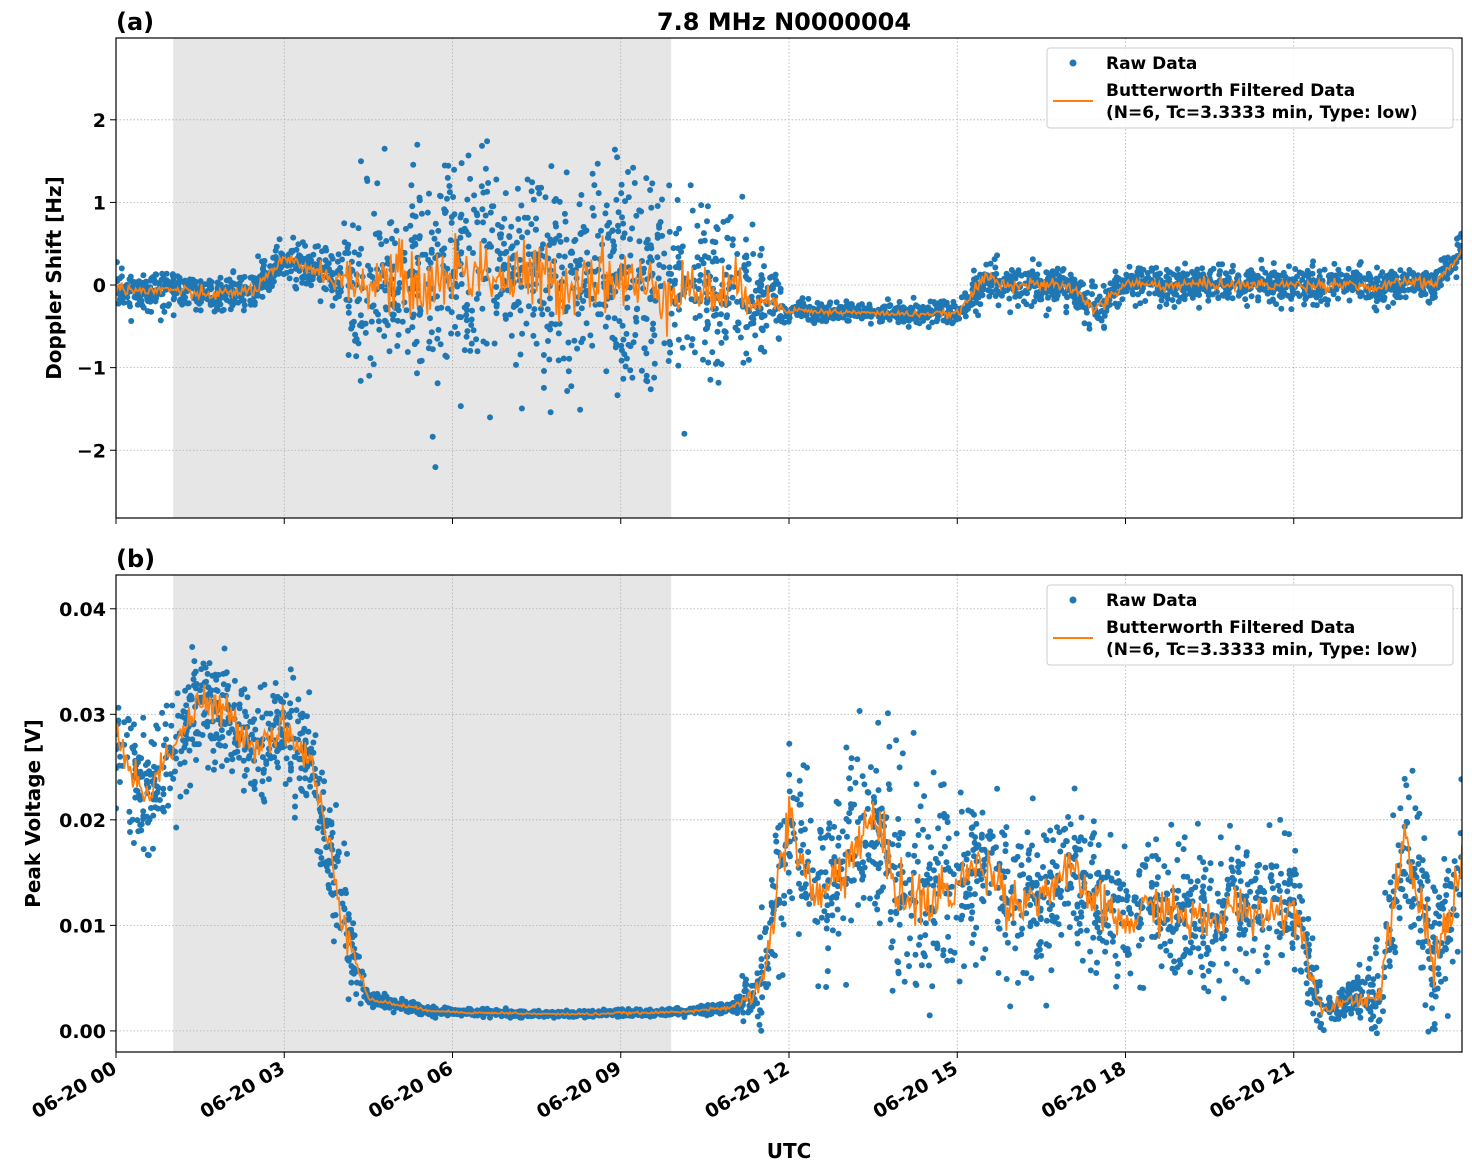 This screenshot has height=1176, width=1472. I want to click on x-tick-label: 06-20 09, so click(579, 1090).